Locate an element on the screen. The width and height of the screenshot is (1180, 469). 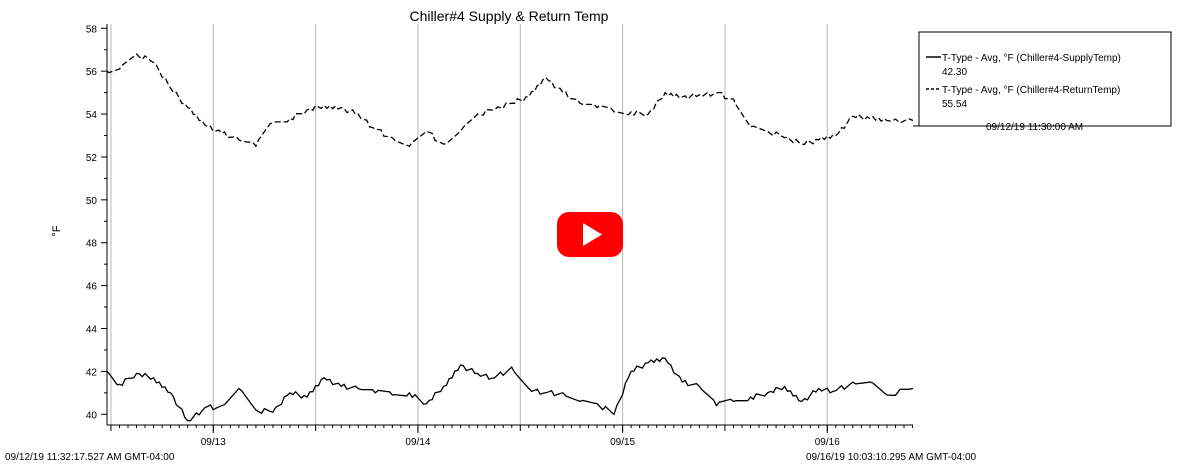
x-tick-label: 09/13 is located at coordinates (213, 442).